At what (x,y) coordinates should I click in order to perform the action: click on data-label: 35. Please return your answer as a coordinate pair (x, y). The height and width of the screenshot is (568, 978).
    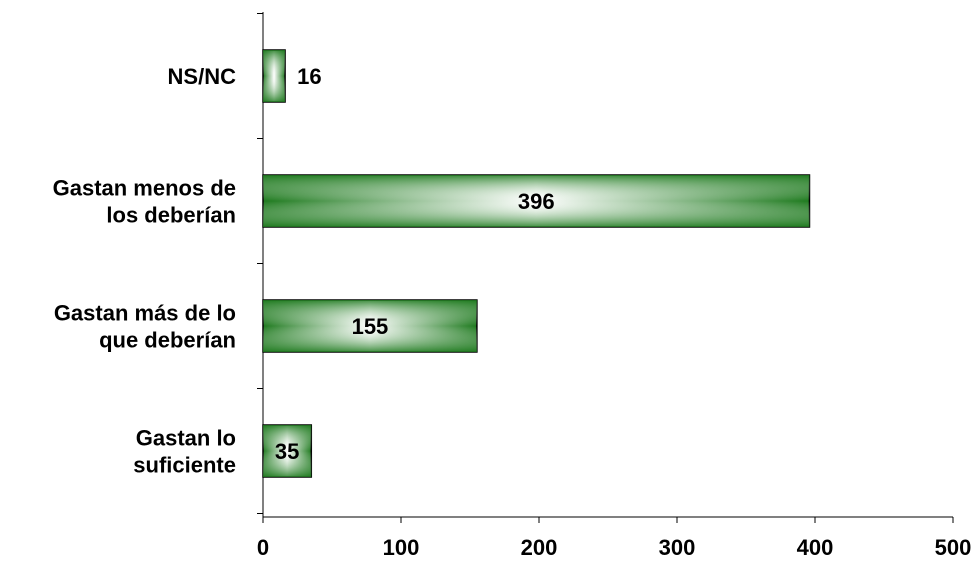
    Looking at the image, I should click on (287, 451).